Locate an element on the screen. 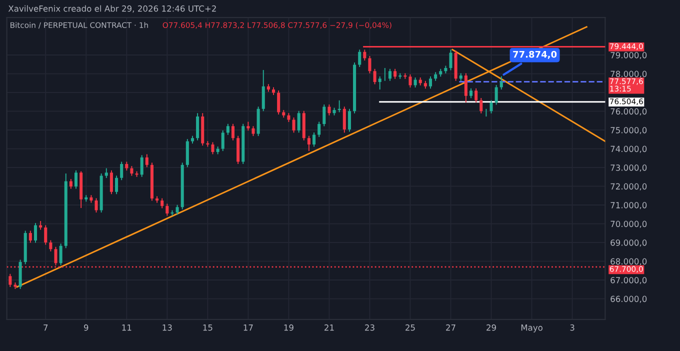  text: XavilveFenix creado el Abr 29, 2026 12:46 UTC+2 is located at coordinates (112, 9).